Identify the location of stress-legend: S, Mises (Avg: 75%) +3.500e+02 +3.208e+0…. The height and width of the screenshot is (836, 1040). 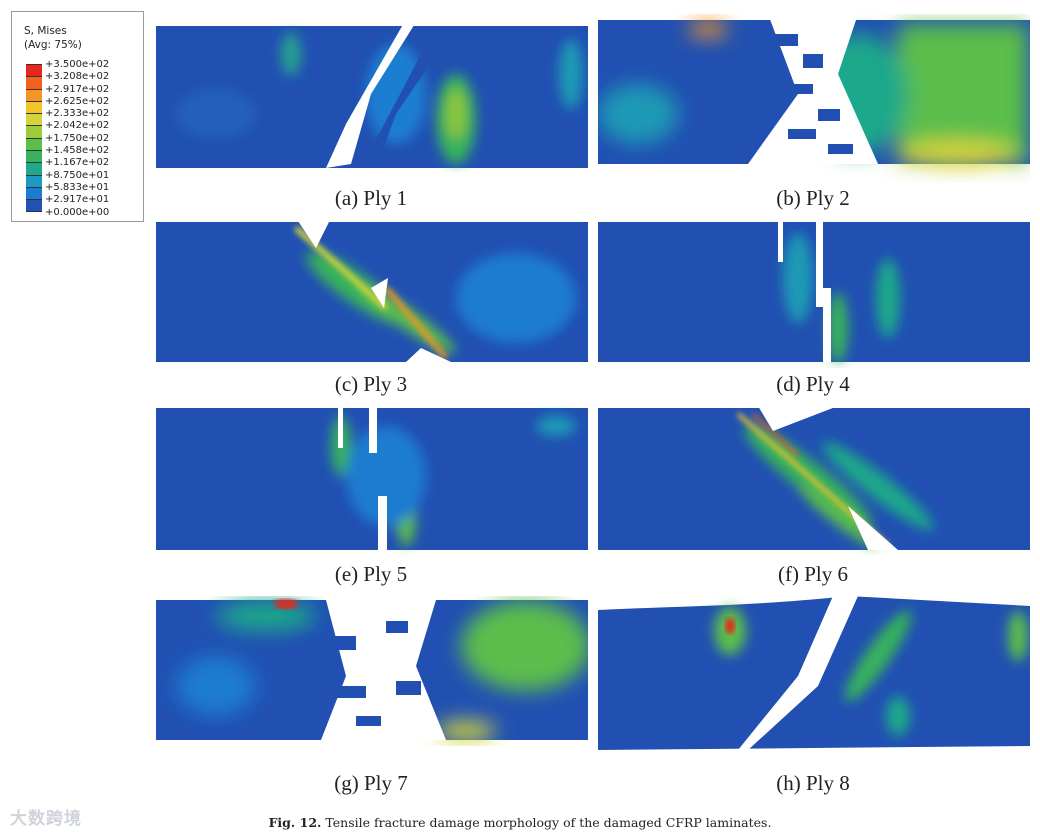
(77, 116).